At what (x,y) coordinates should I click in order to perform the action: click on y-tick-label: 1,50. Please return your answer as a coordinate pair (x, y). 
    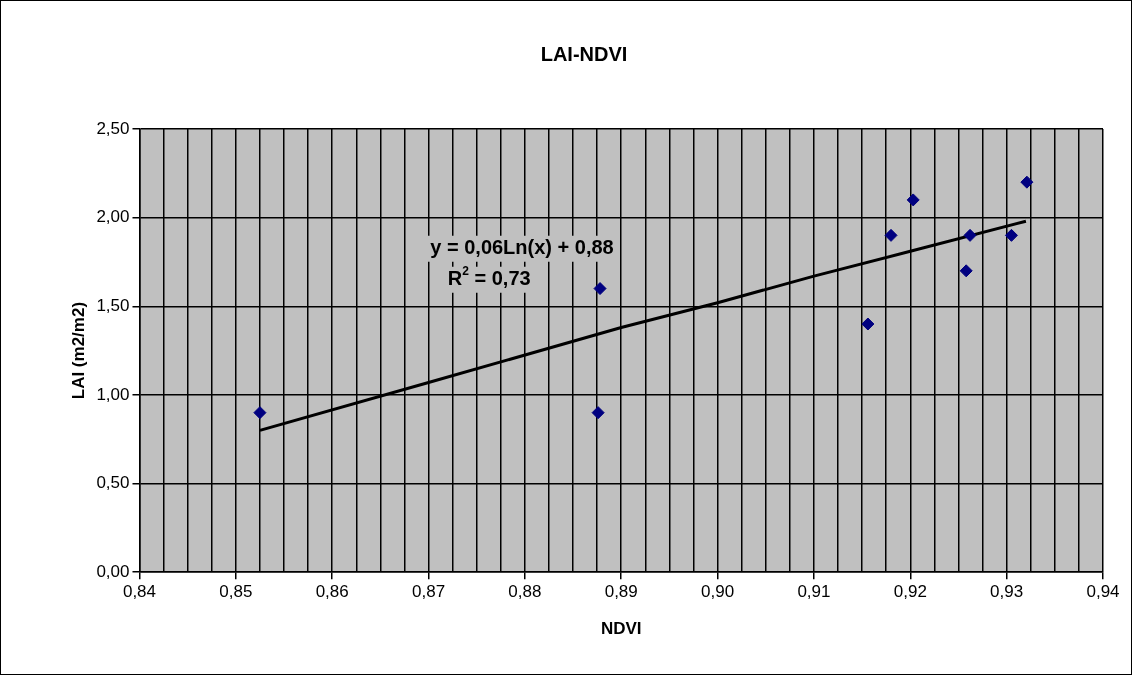
    Looking at the image, I should click on (113, 305).